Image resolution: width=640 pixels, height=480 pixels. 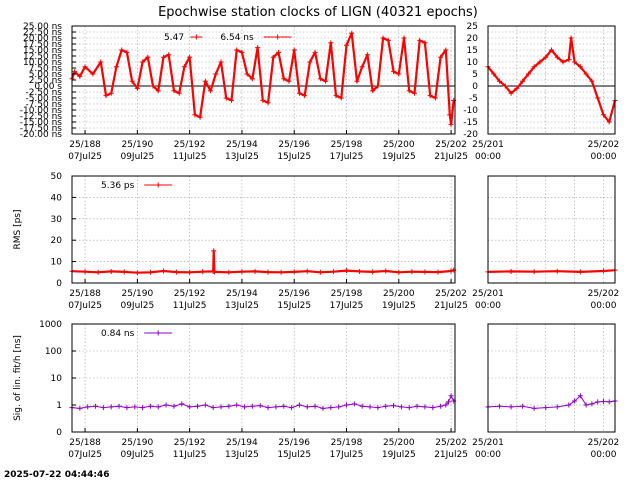 I want to click on y-tick-label: 0, so click(x=59, y=433).